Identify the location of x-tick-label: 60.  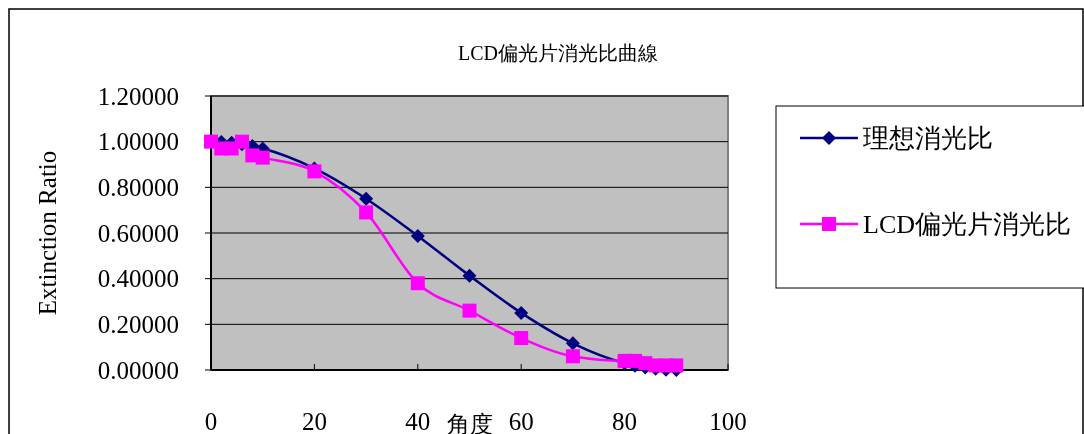
(521, 421).